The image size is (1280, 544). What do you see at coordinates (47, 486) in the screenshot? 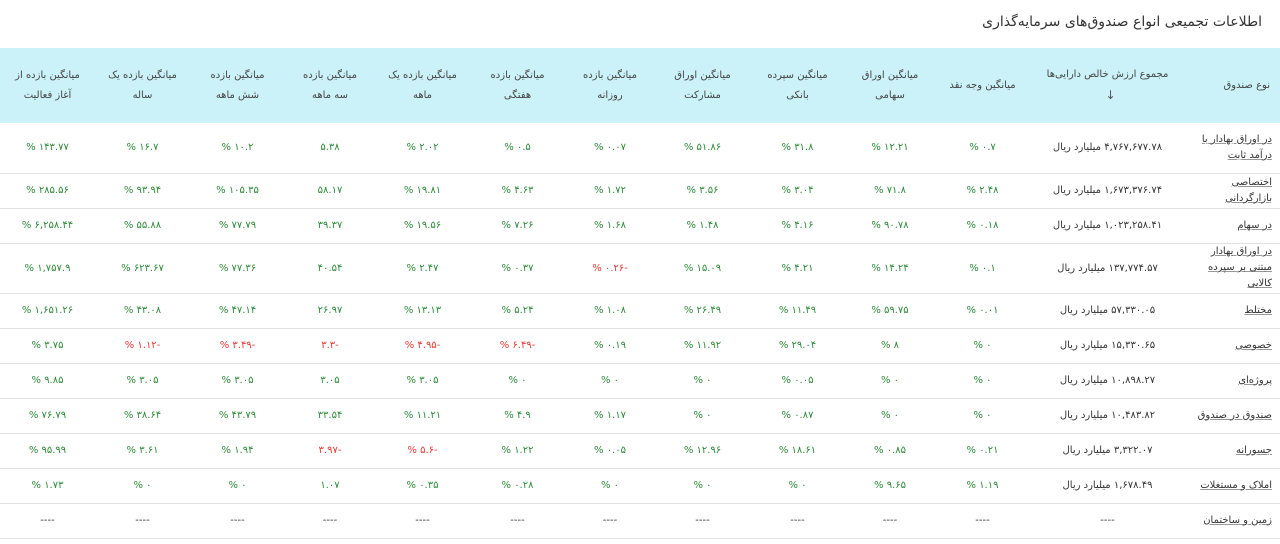
I see `cell: ۱.۷۳ %` at bounding box center [47, 486].